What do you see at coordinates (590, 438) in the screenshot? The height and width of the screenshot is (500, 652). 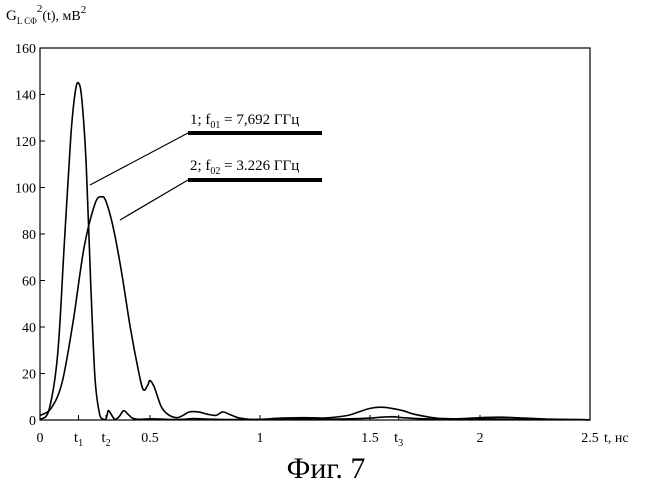 I see `x-tick-label: 2.5` at bounding box center [590, 438].